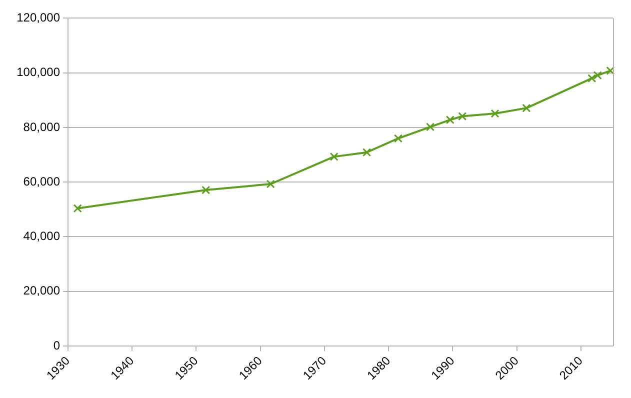 Image resolution: width=631 pixels, height=398 pixels. I want to click on y-tick-label: 120,000, so click(38, 17).